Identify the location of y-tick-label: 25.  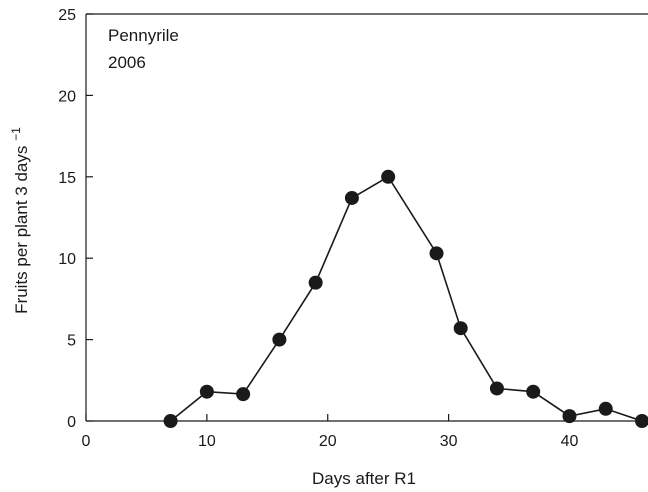
(67, 15).